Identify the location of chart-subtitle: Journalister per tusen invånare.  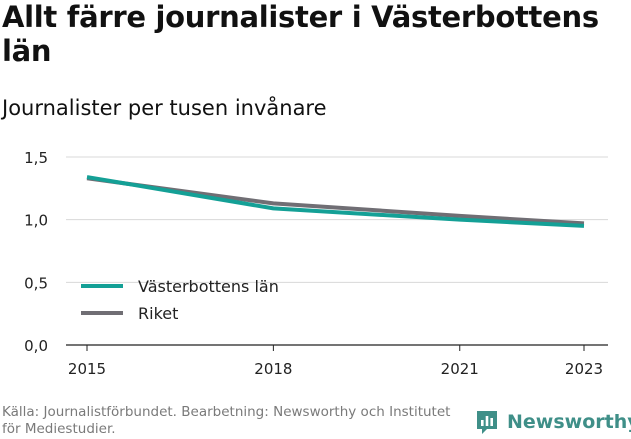
(164, 108).